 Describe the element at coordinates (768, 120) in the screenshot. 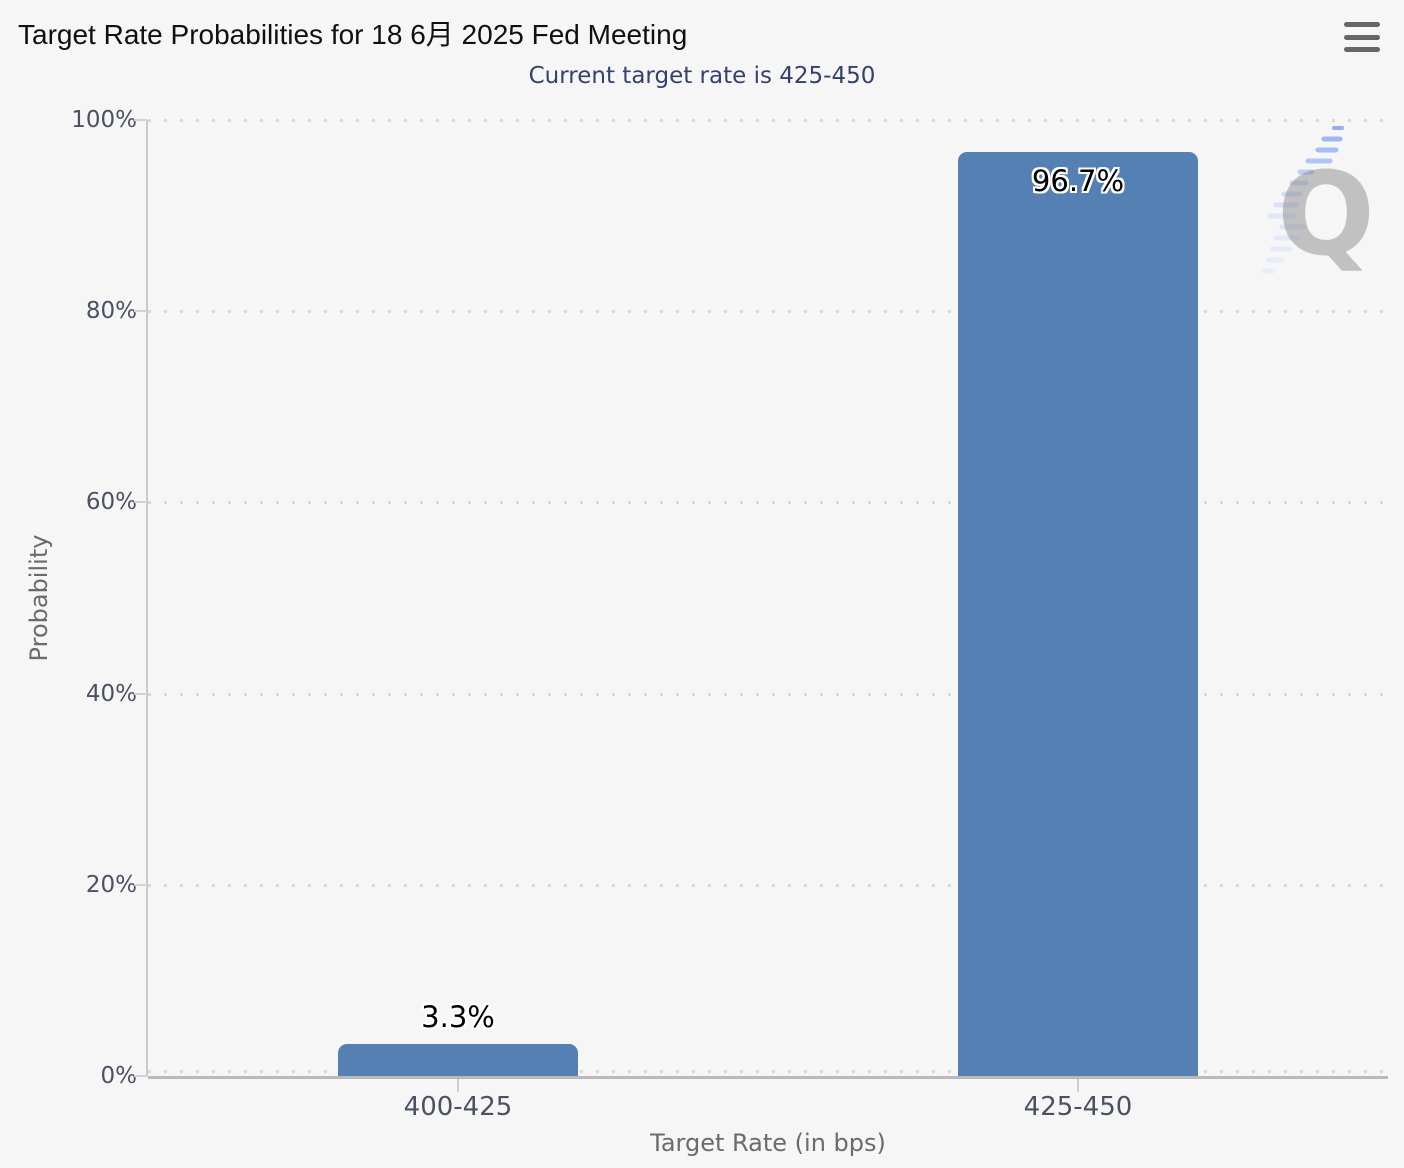

I see `gridline-100%` at that location.